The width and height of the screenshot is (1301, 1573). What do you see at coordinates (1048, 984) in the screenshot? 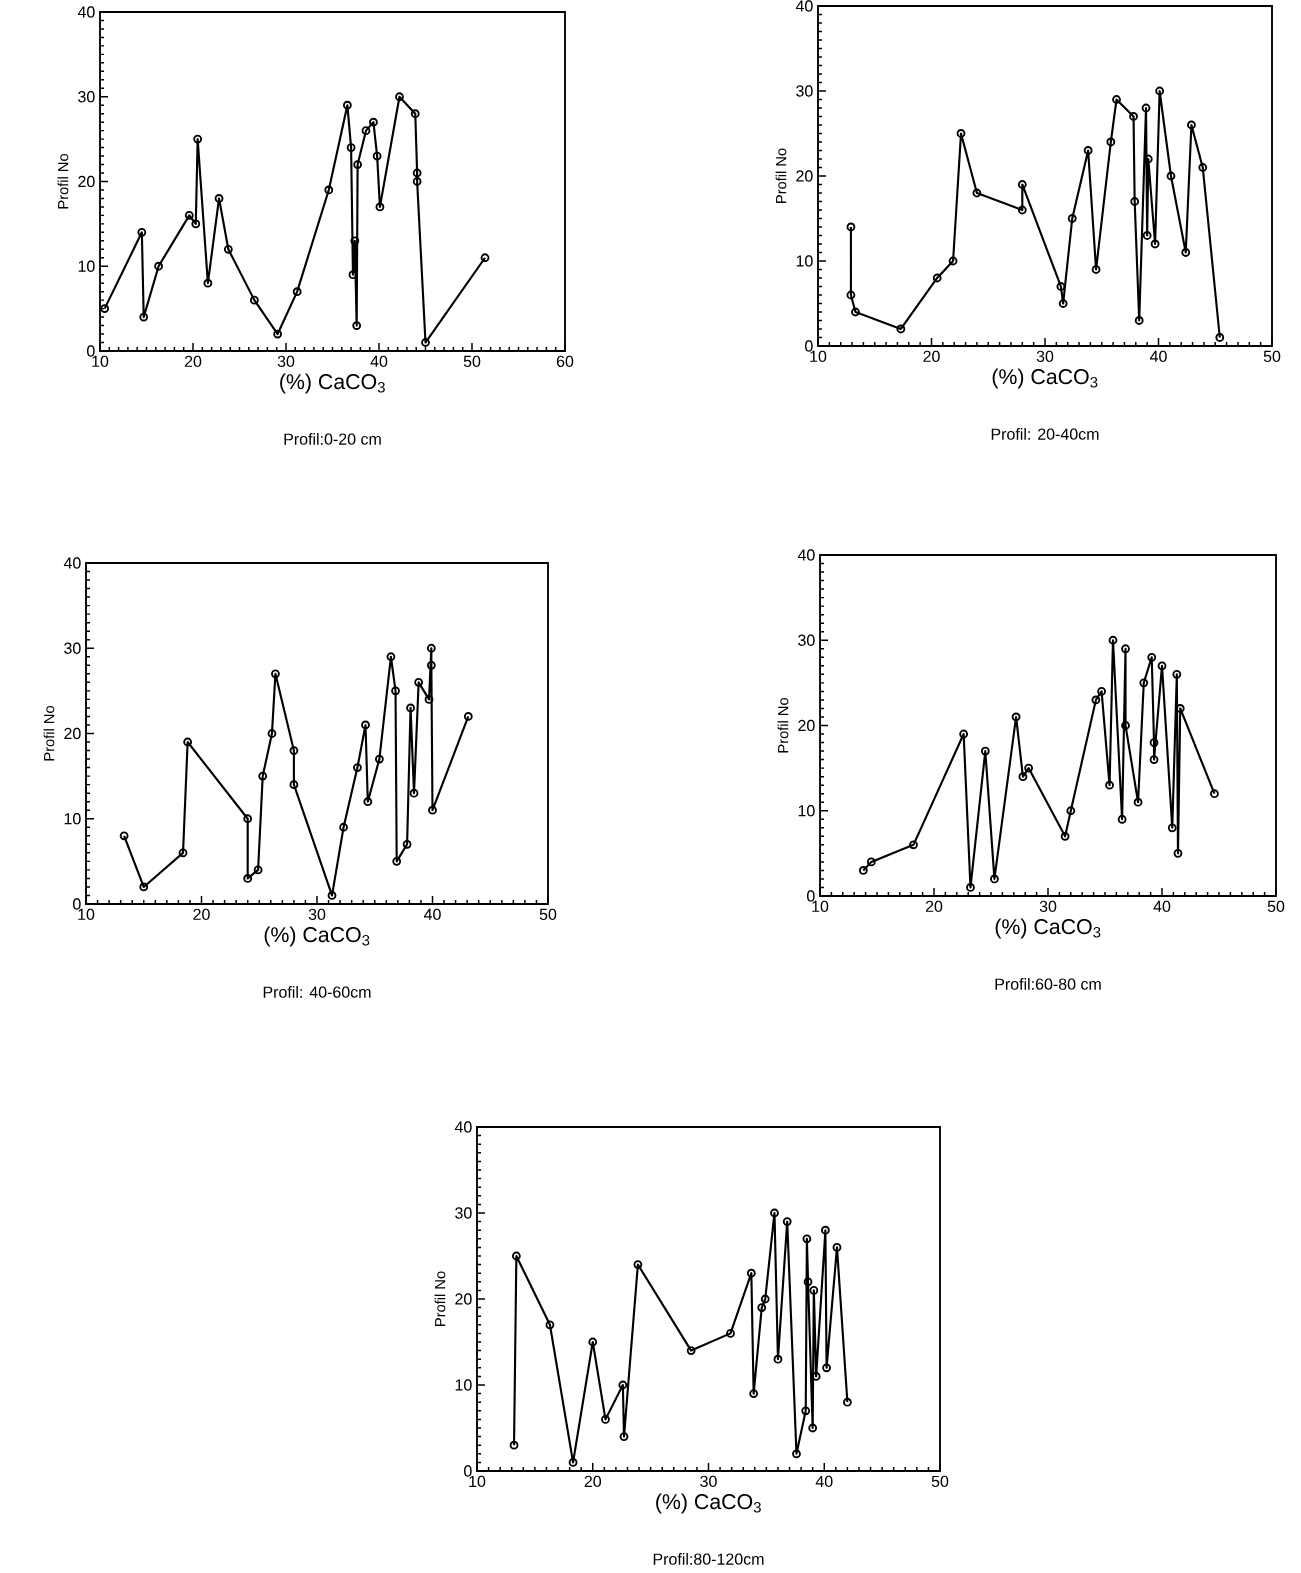
I see `text: Profil:60-80 cm` at bounding box center [1048, 984].